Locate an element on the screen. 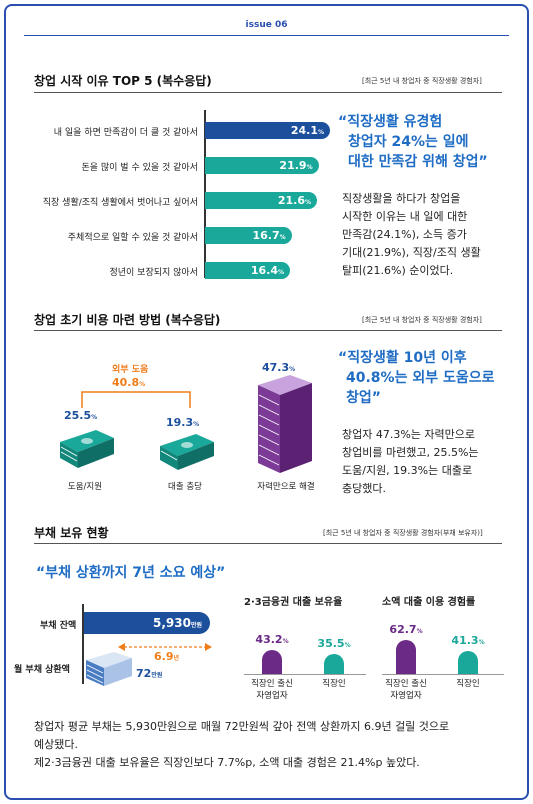 Image resolution: width=533 pixels, height=804 pixels. bar: 16.7% is located at coordinates (248, 235).